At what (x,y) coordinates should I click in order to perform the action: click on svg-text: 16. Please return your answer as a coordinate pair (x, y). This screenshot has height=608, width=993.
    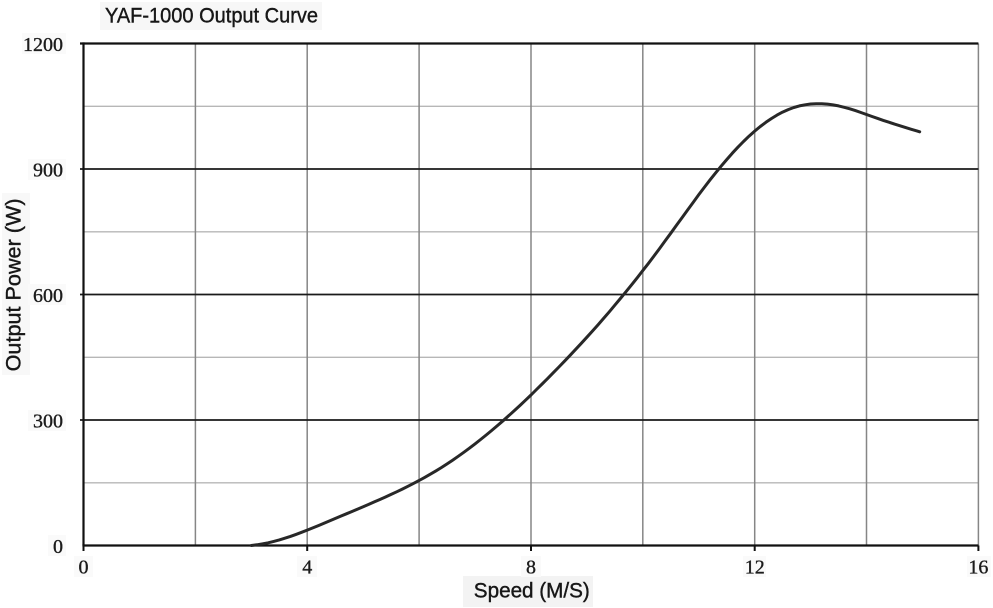
    Looking at the image, I should click on (978, 567).